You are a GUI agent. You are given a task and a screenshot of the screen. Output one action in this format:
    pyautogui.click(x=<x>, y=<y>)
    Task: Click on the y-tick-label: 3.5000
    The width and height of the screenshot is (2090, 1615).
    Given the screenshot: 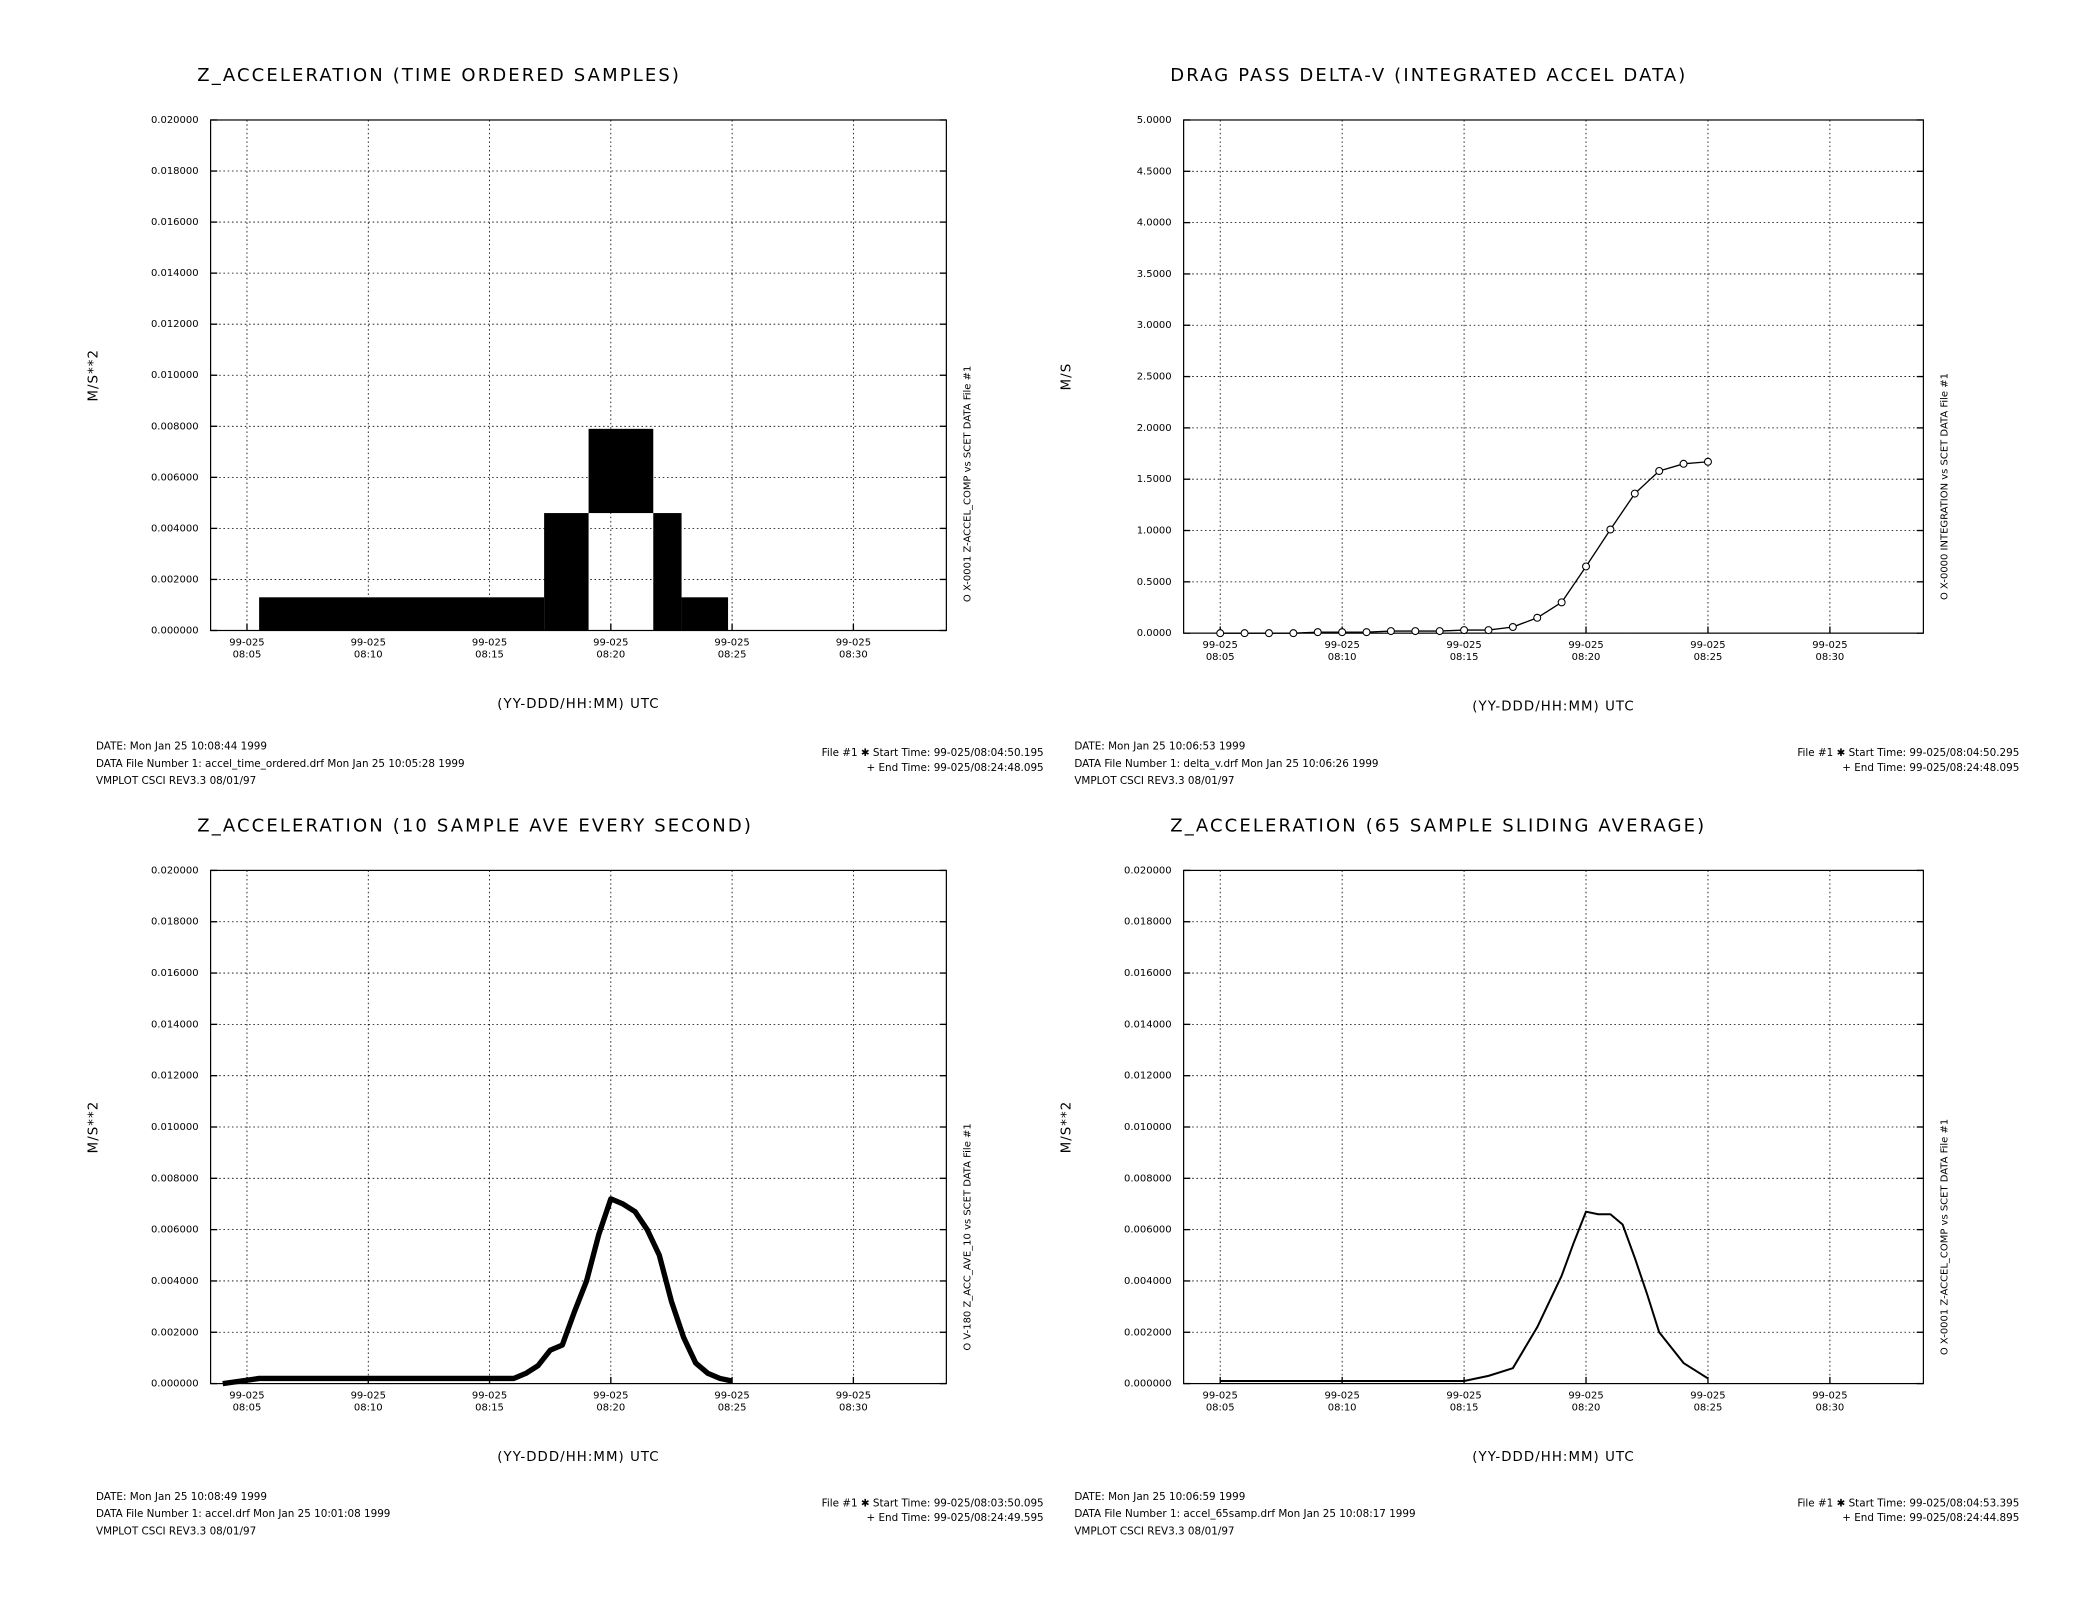 What is the action you would take?
    pyautogui.click(x=1154, y=274)
    